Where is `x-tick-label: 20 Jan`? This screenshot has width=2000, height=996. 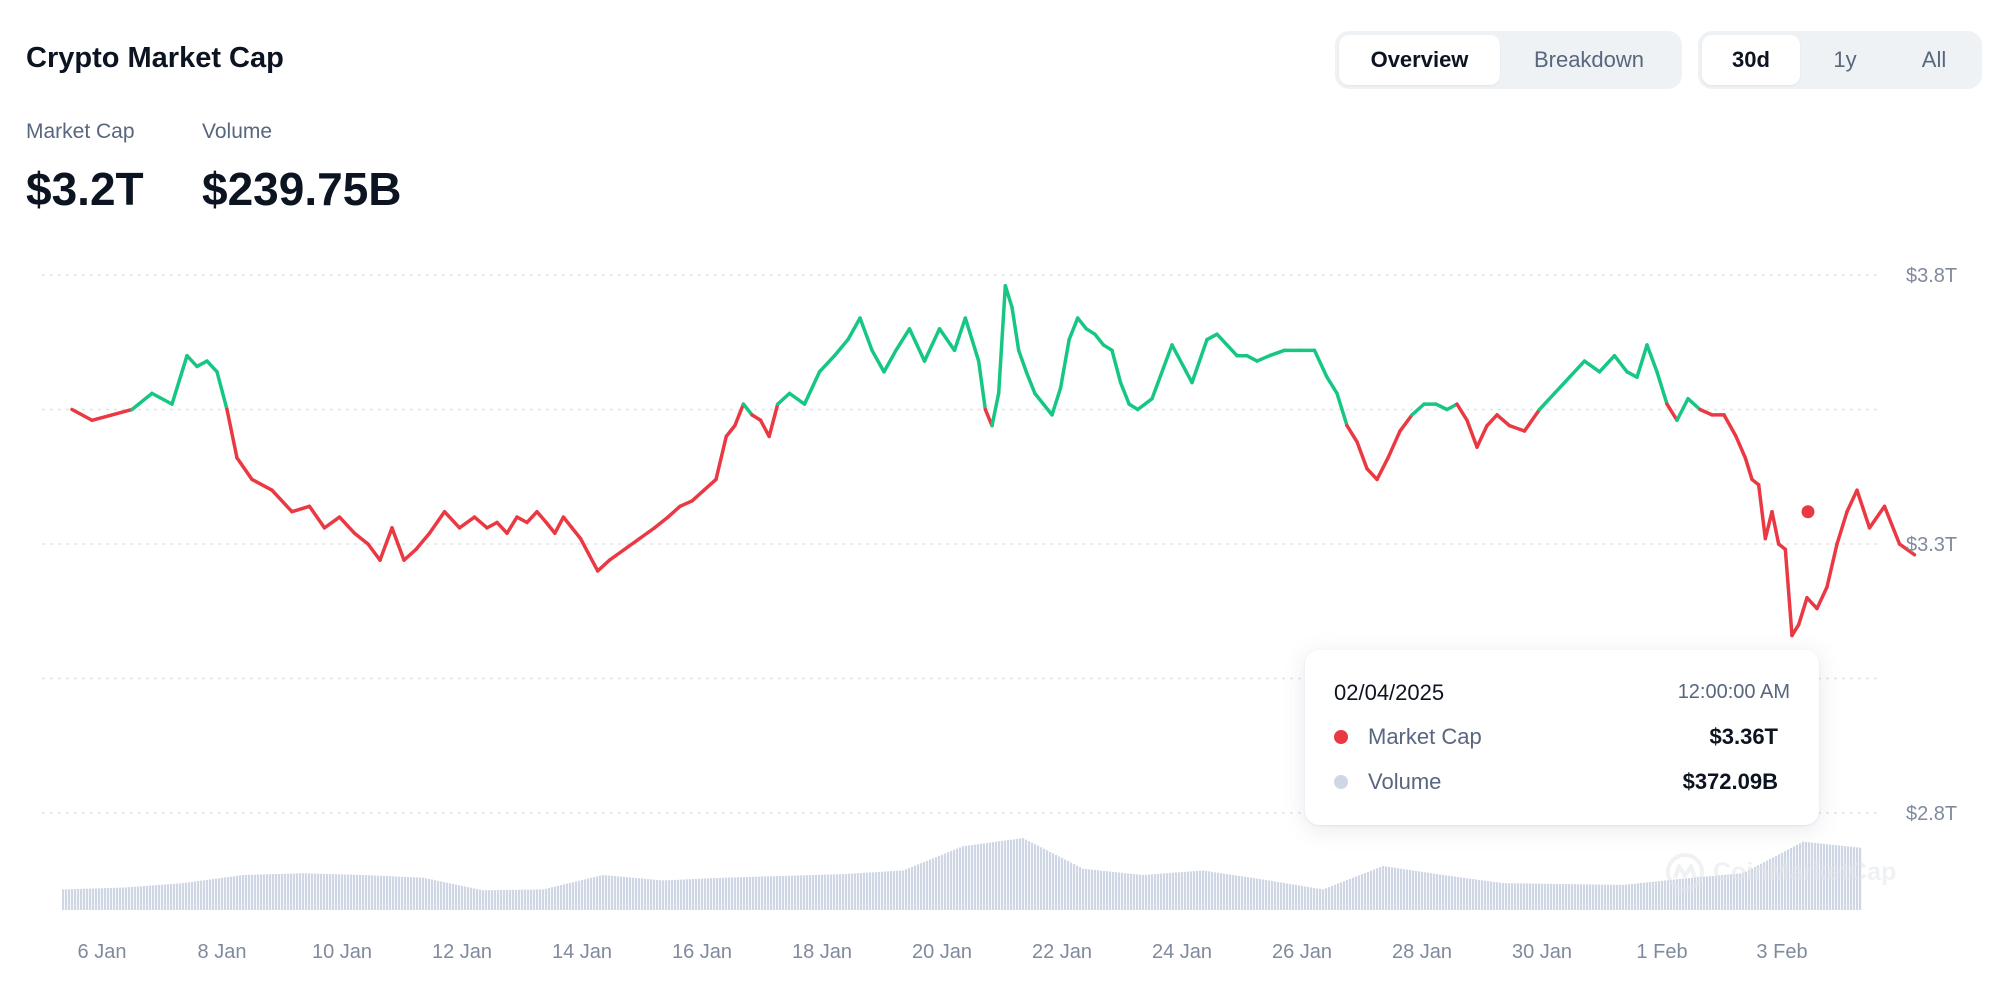
x-tick-label: 20 Jan is located at coordinates (942, 952).